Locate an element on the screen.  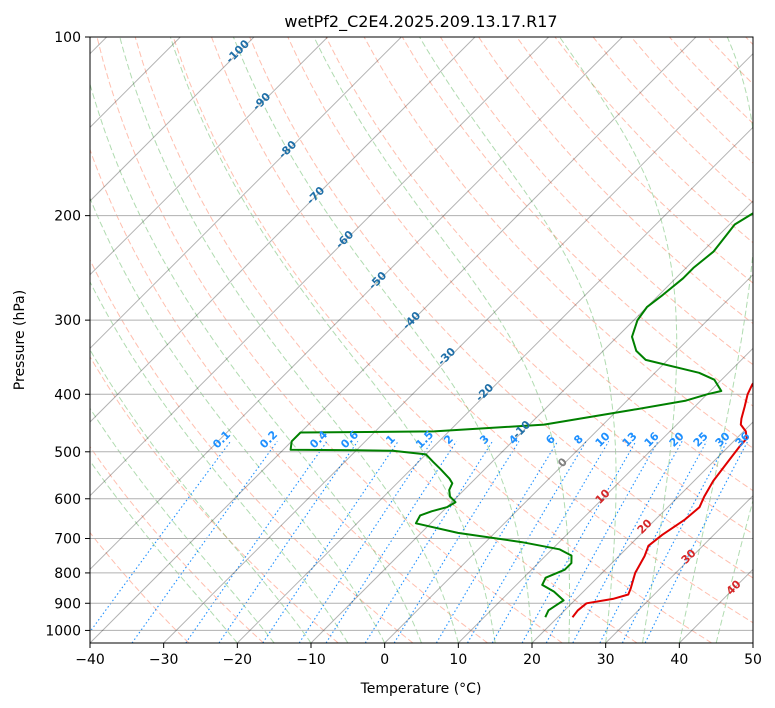
y-tick-label: 1000 is located at coordinates (63, 631).